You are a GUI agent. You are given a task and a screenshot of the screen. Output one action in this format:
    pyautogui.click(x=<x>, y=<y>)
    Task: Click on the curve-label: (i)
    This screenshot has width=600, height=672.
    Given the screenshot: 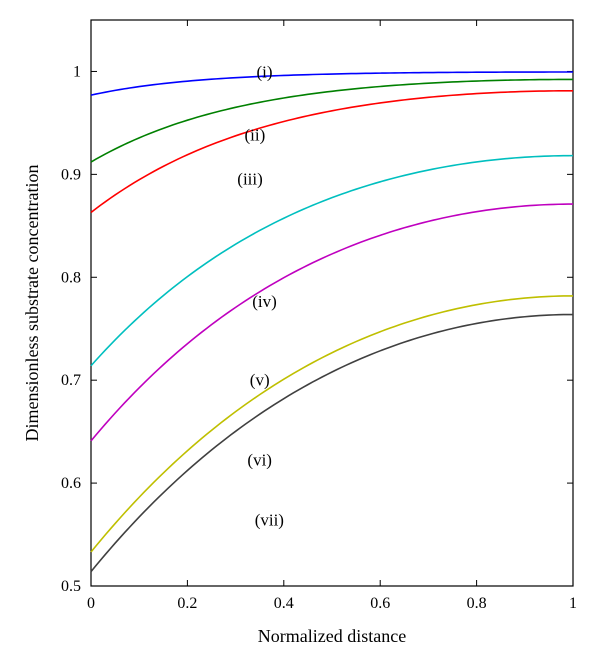 What is the action you would take?
    pyautogui.click(x=264, y=72)
    